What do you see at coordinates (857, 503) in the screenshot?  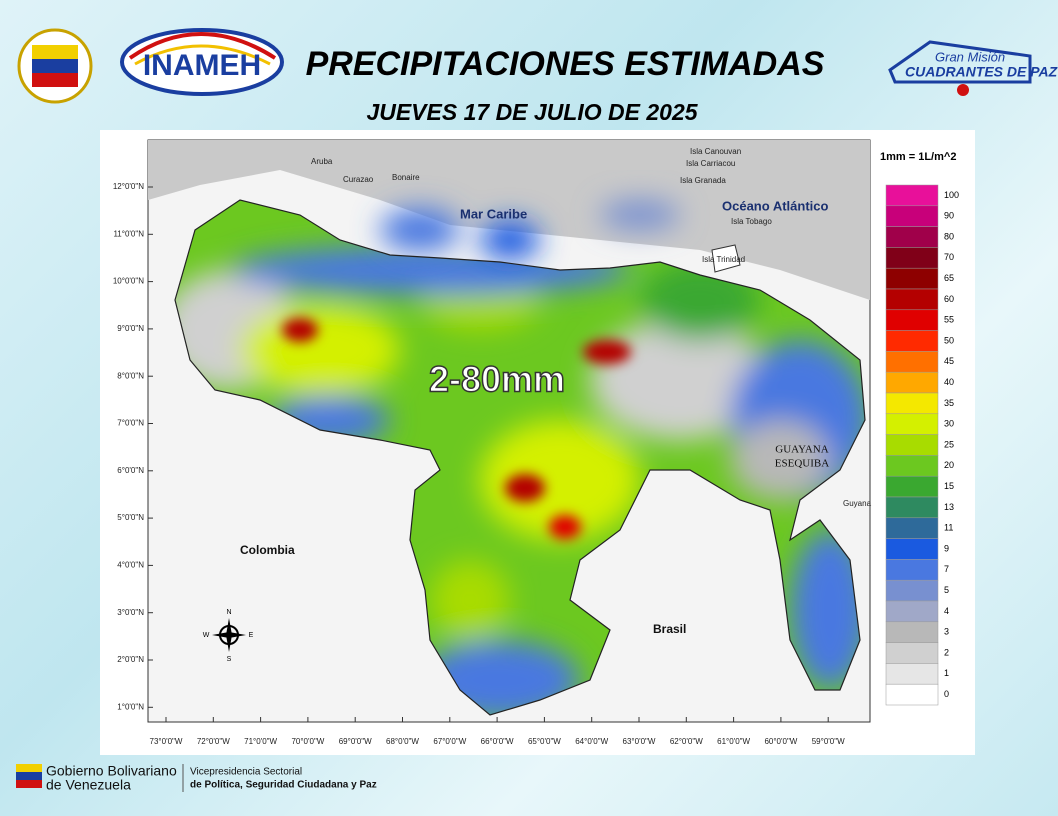 I see `place-label: Guyana` at bounding box center [857, 503].